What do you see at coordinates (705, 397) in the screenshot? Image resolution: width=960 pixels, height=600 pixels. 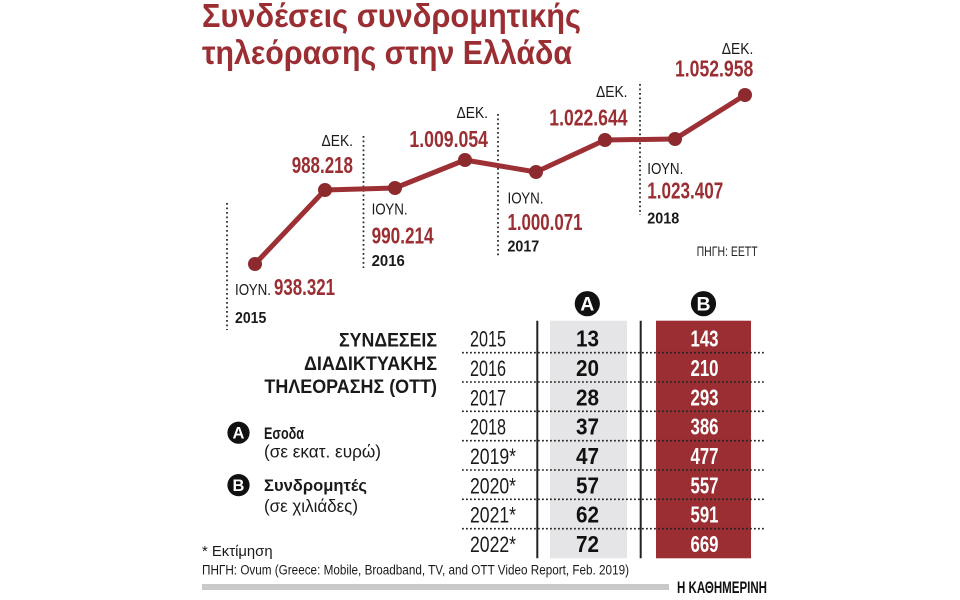 I see `svg-text: 293` at bounding box center [705, 397].